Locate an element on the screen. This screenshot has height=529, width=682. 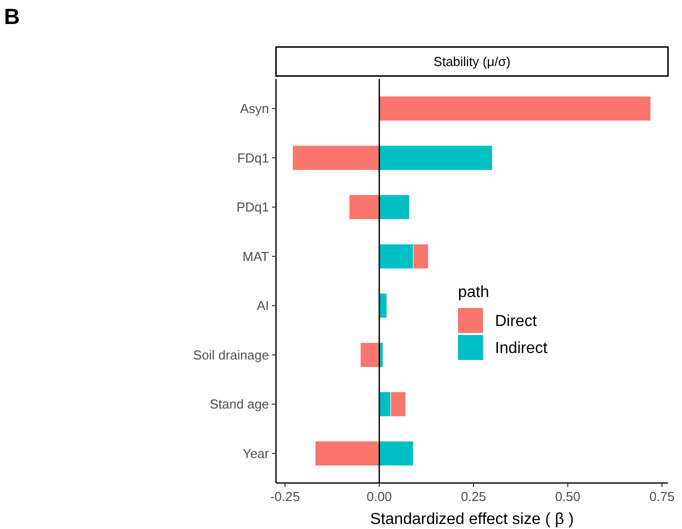
chart-title: Stability (μ/σ) is located at coordinates (472, 61).